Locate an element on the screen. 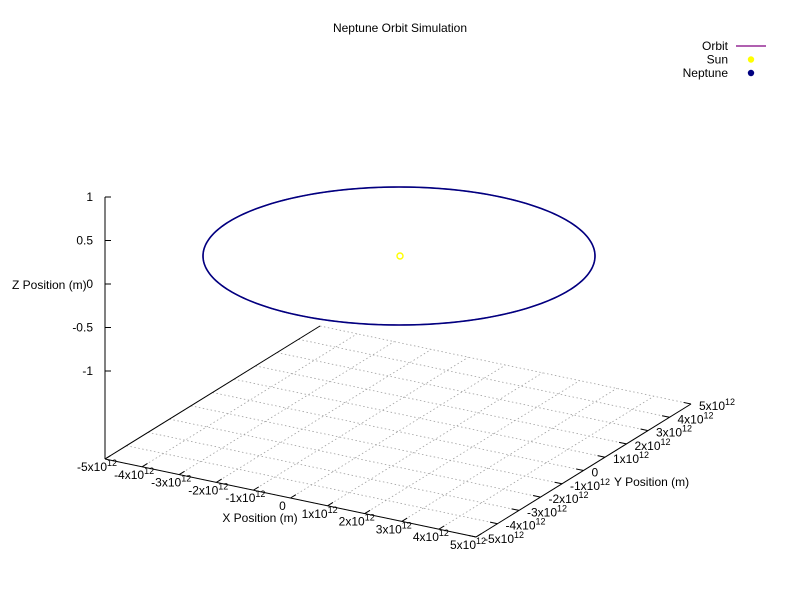 Image resolution: width=800 pixels, height=600 pixels. y-tick-label: 1x10¹² is located at coordinates (631, 458).